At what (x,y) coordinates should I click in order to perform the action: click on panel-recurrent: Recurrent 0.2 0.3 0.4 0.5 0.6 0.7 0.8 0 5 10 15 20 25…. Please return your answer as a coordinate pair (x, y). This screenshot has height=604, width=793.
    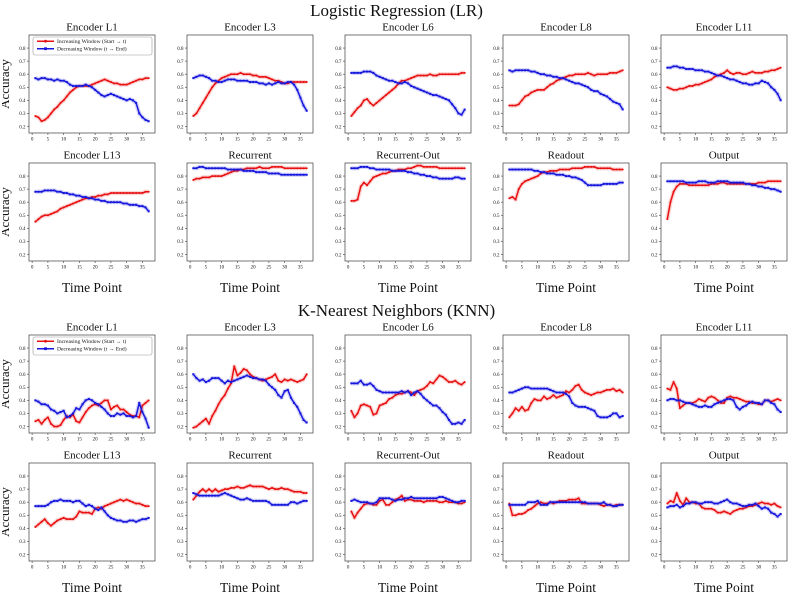
    Looking at the image, I should click on (239, 524).